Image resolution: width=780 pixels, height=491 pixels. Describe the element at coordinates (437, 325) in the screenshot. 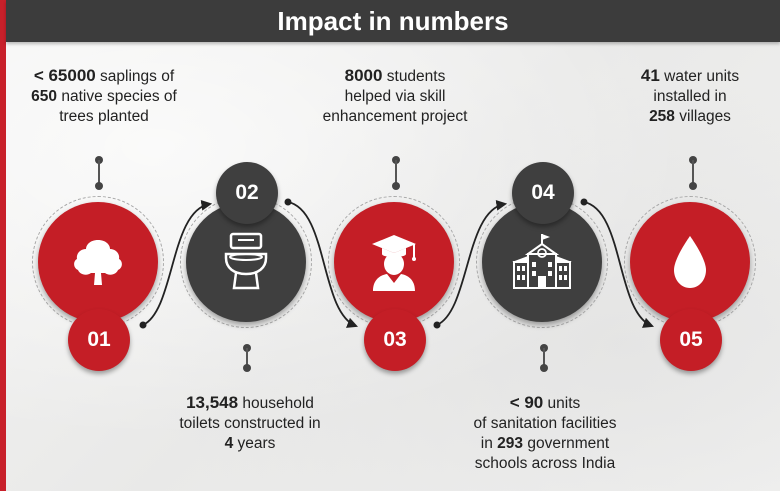

I see `arrow-03-start-dot` at that location.